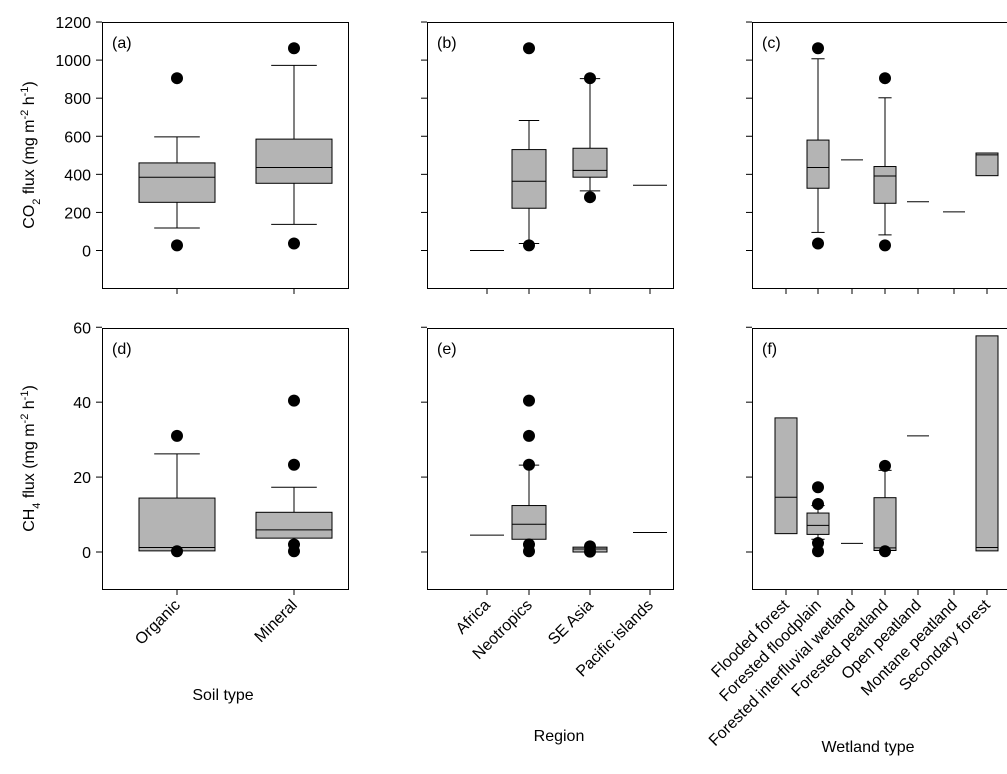 This screenshot has height=774, width=1007. Describe the element at coordinates (31, 154) in the screenshot. I see `y-axis-label: CO2 flux (mg m-2 h-1)` at that location.